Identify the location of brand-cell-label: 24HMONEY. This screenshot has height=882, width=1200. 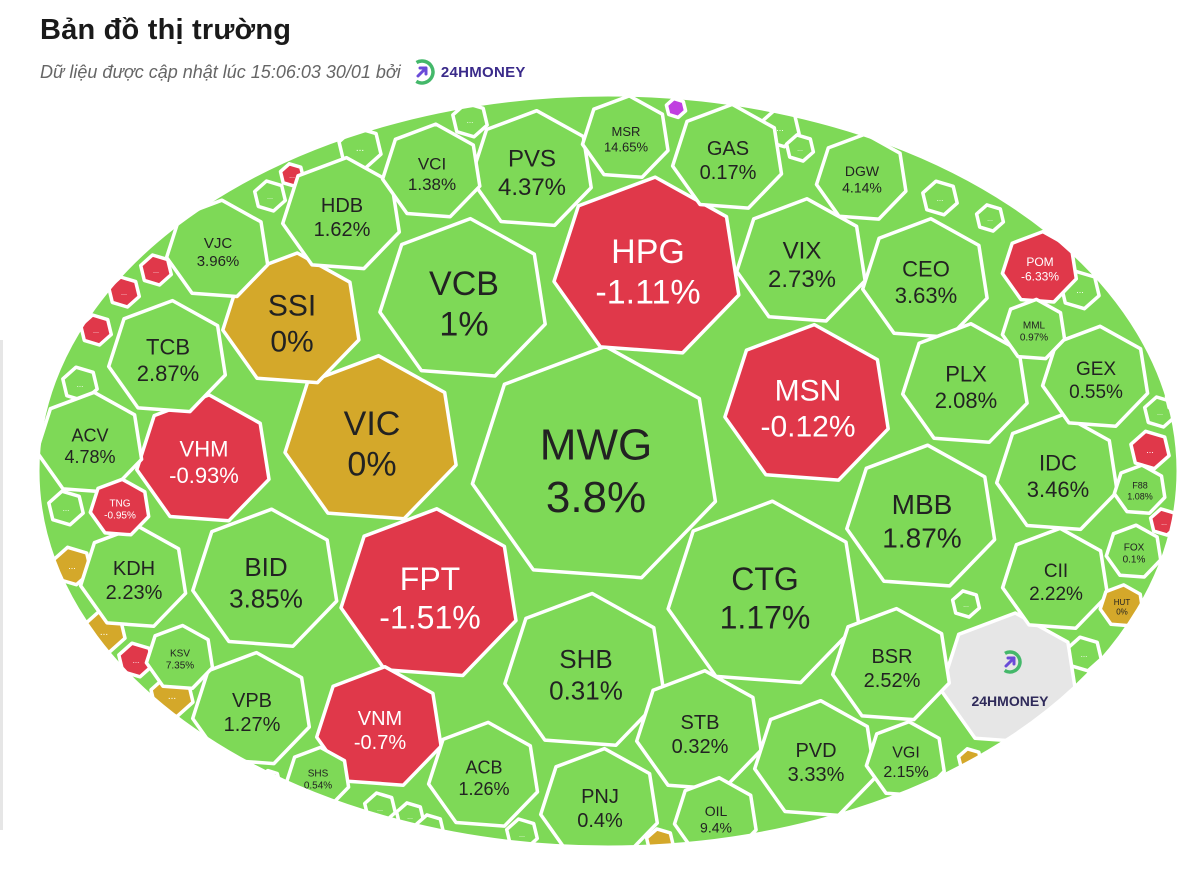
(1010, 701).